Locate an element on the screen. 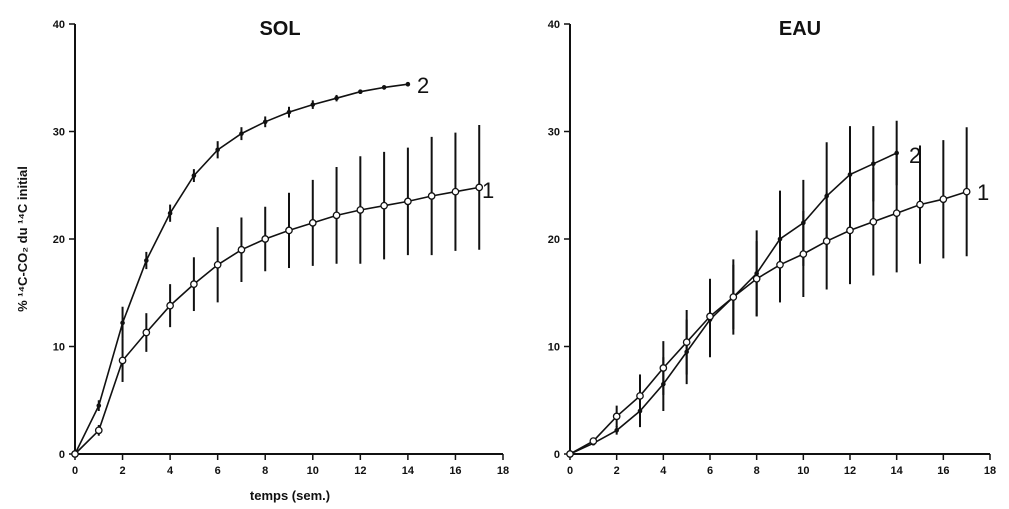  series-label-1: 1 is located at coordinates (983, 192).